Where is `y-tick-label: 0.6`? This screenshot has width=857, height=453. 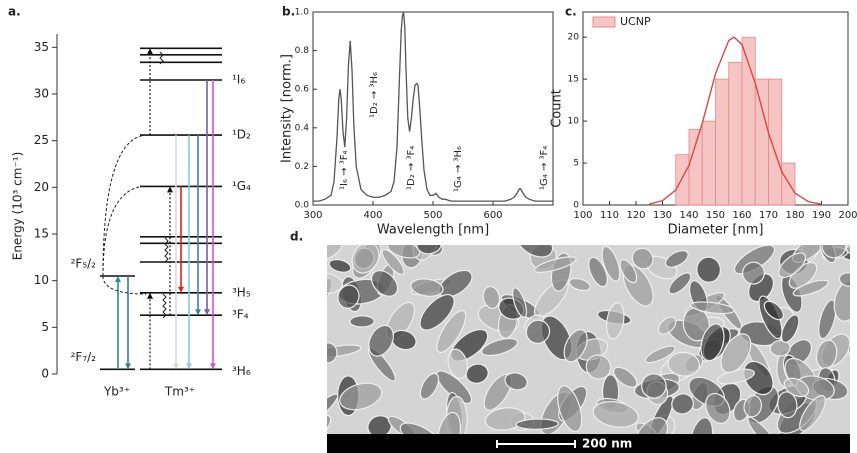
y-tick-label: 0.6 is located at coordinates (302, 90).